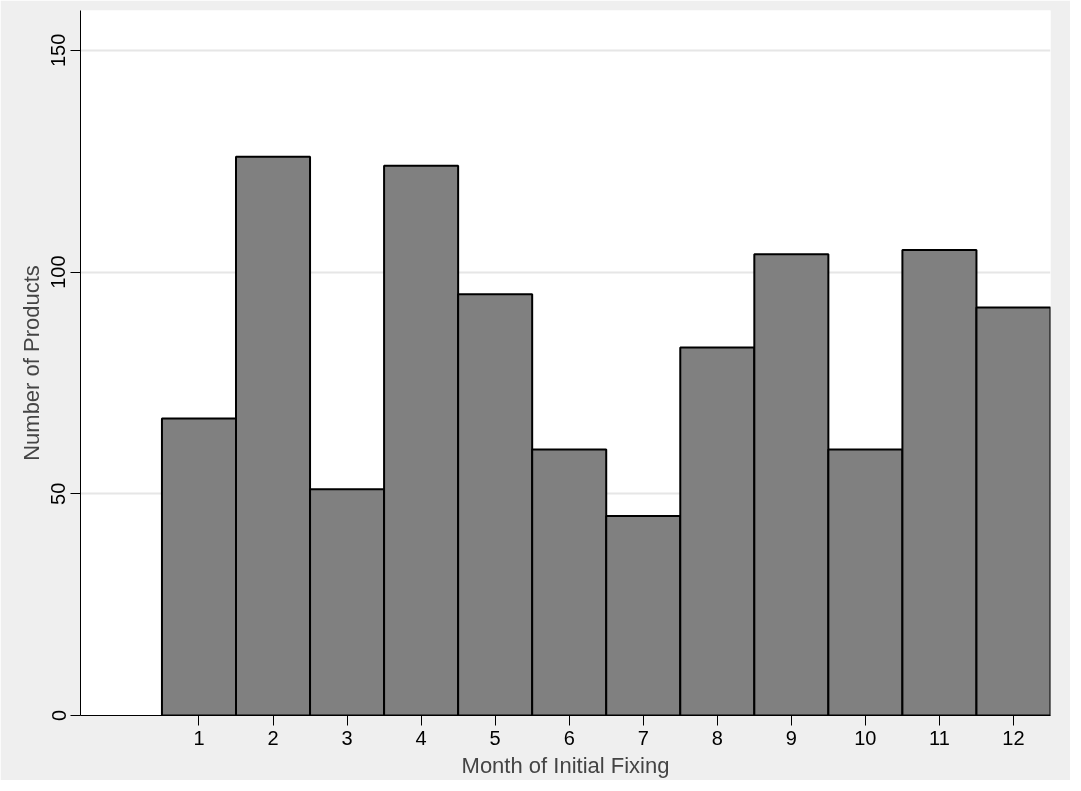 The height and width of the screenshot is (791, 1081). I want to click on x-tick-label: 9, so click(791, 737).